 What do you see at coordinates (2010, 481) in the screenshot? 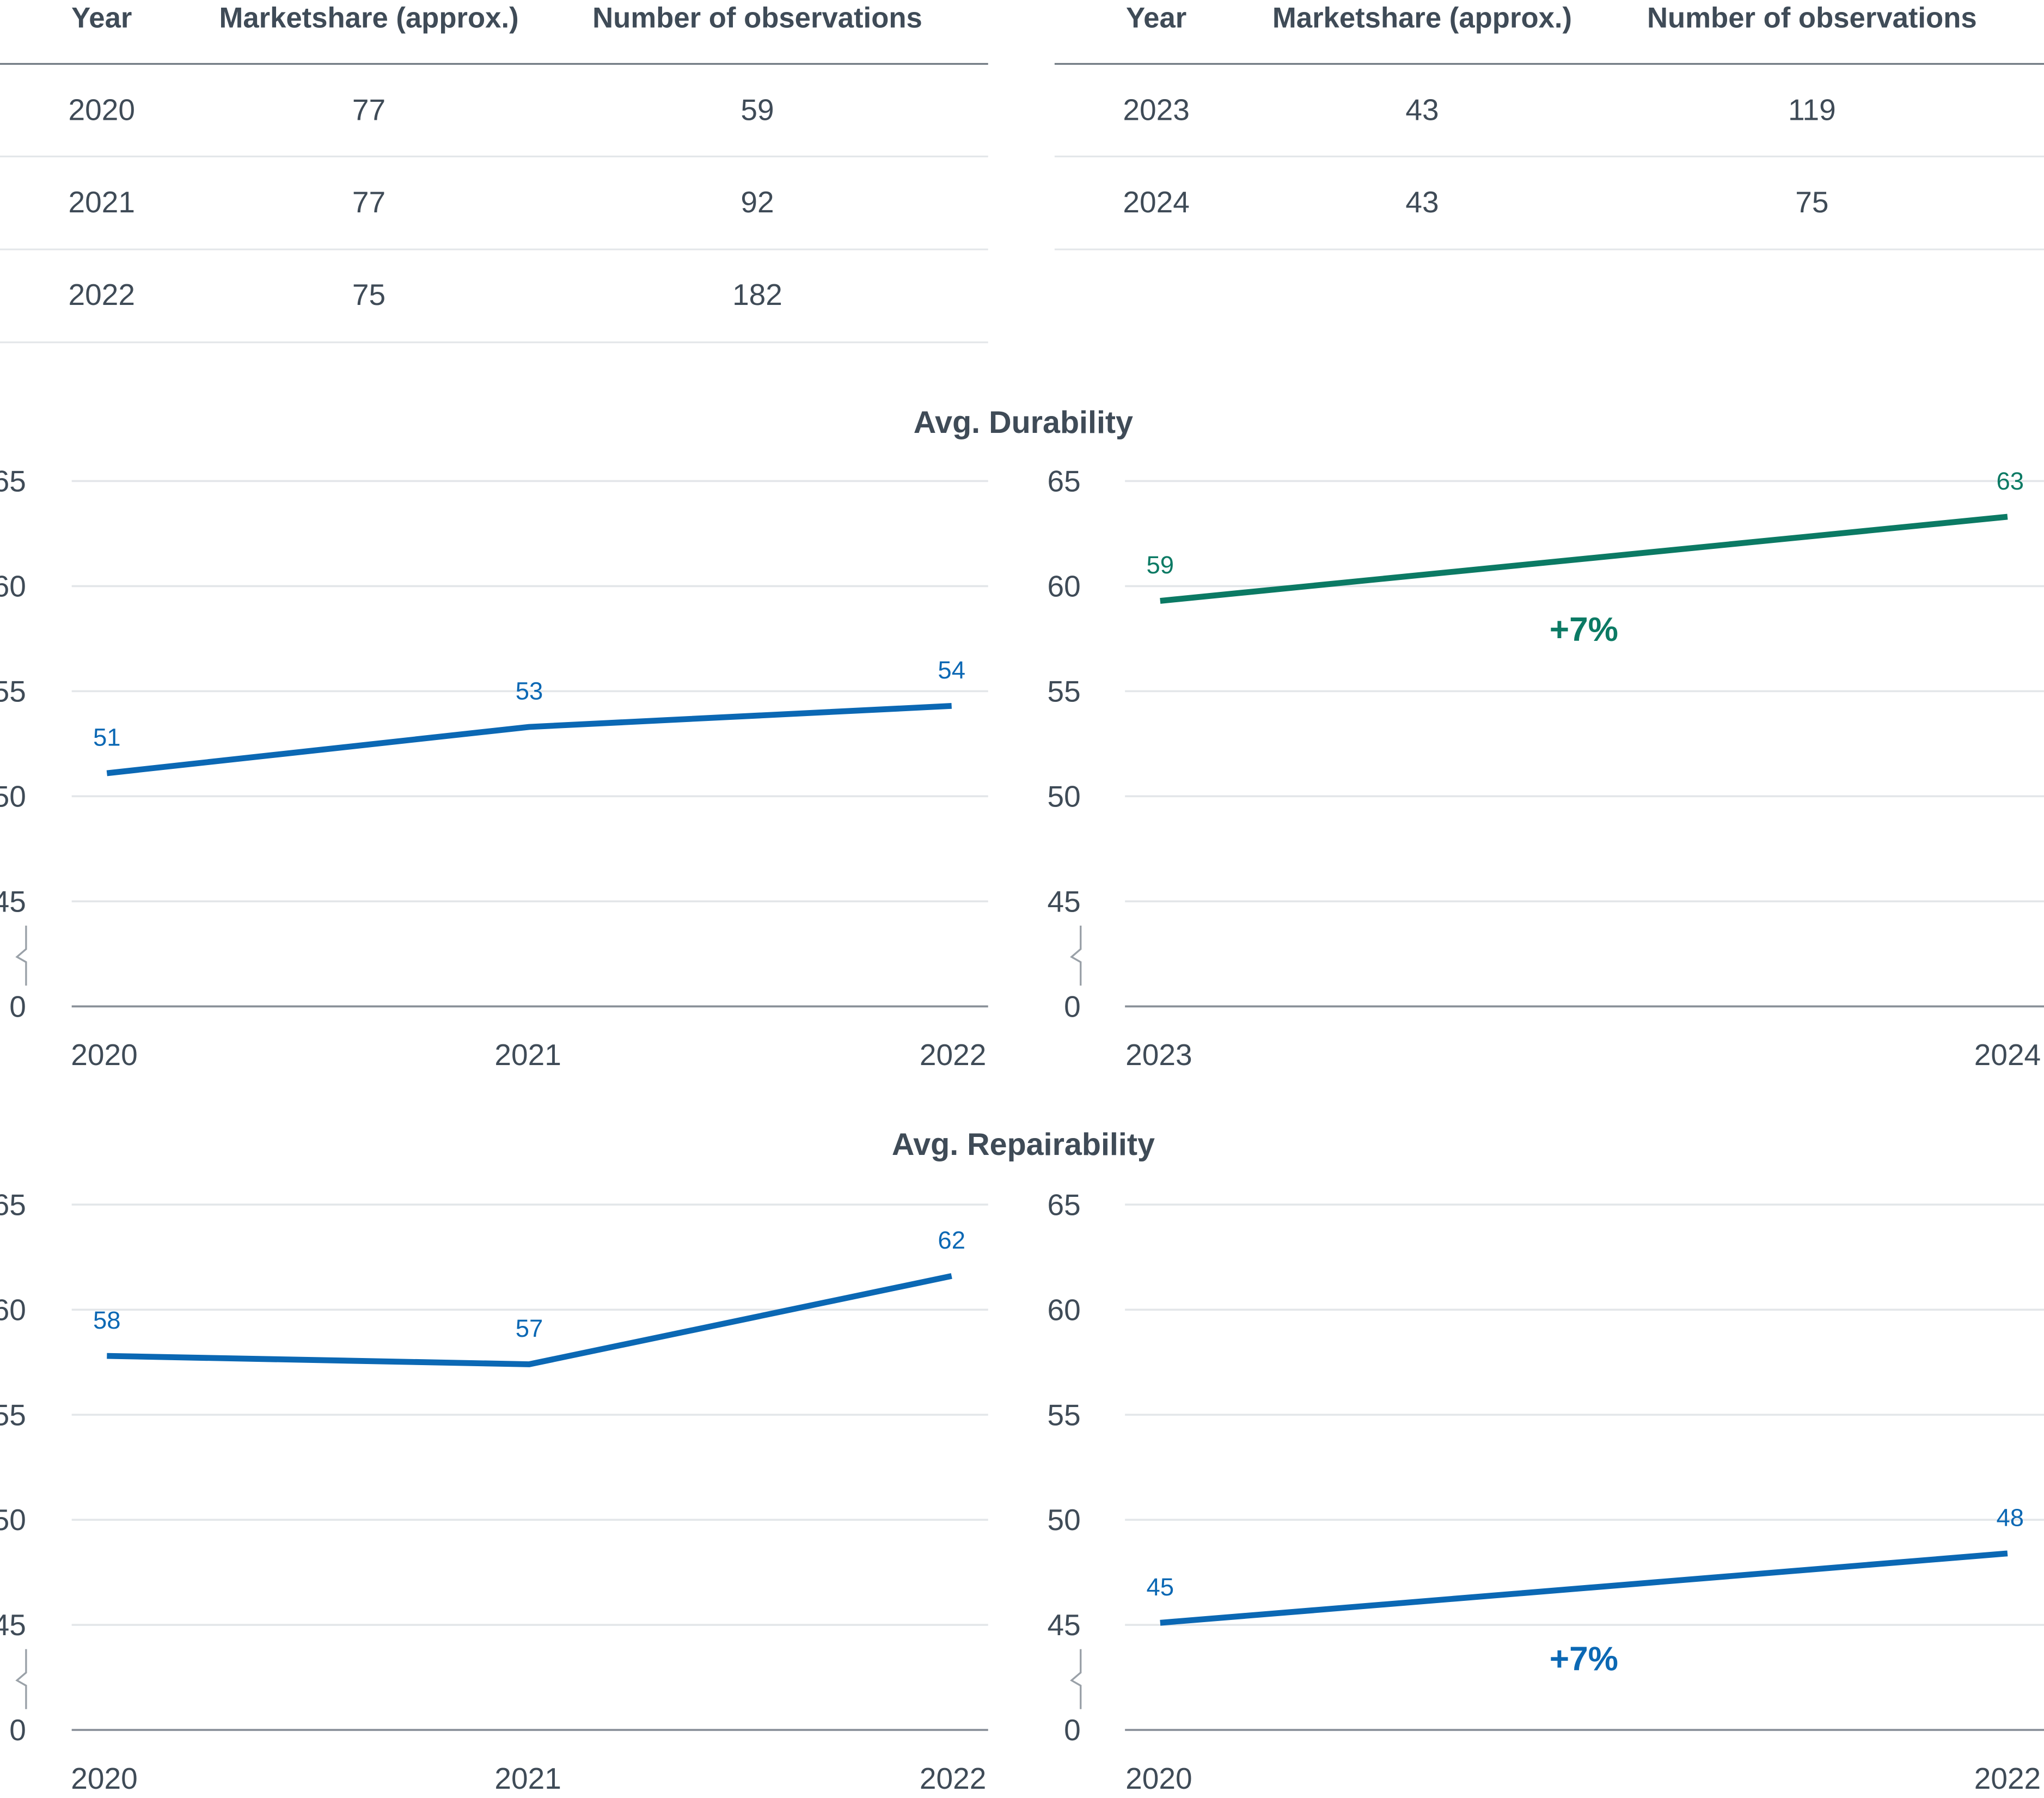
I see `data-label: 63` at bounding box center [2010, 481].